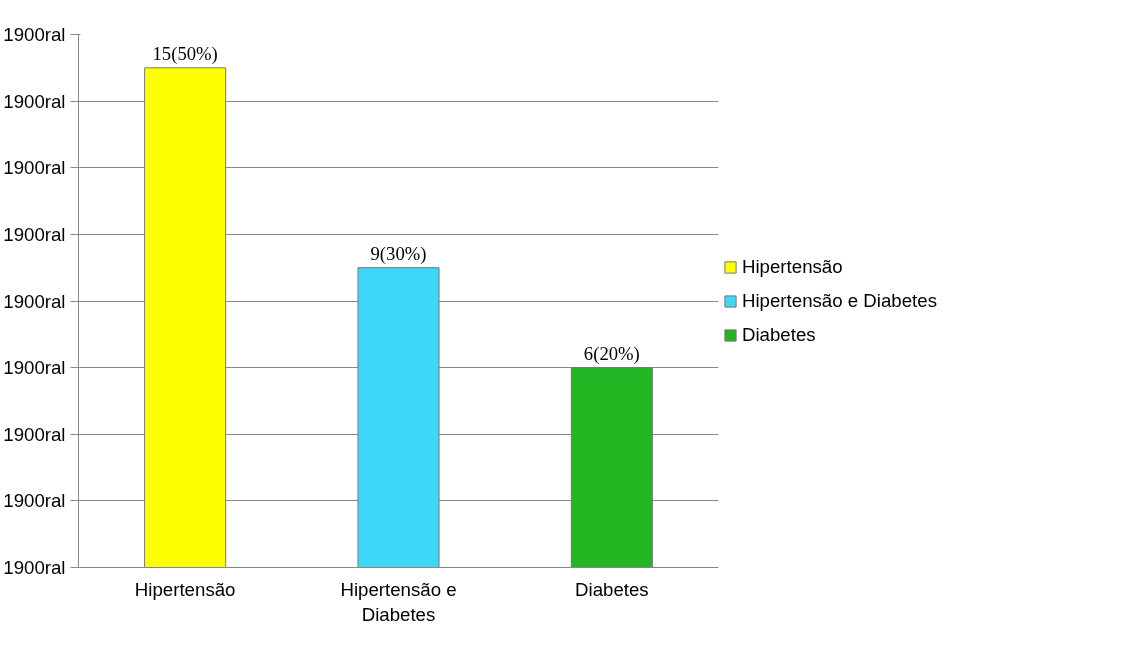 This screenshot has height=663, width=1138. Describe the element at coordinates (185, 53) in the screenshot. I see `data-label: 15(50%)` at that location.